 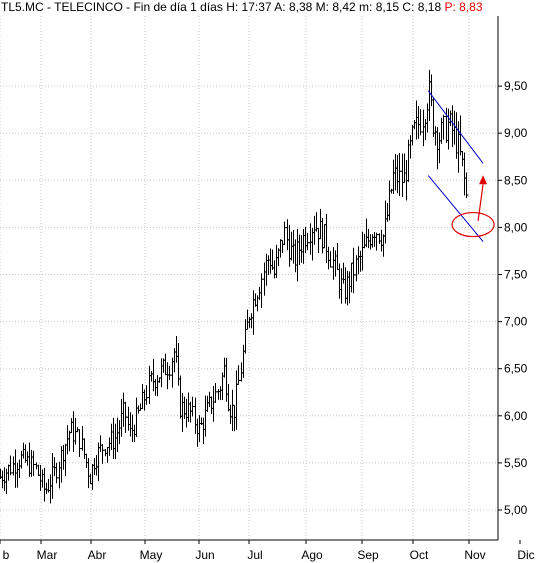 I want to click on x-tick-label: Sep, so click(x=368, y=555).